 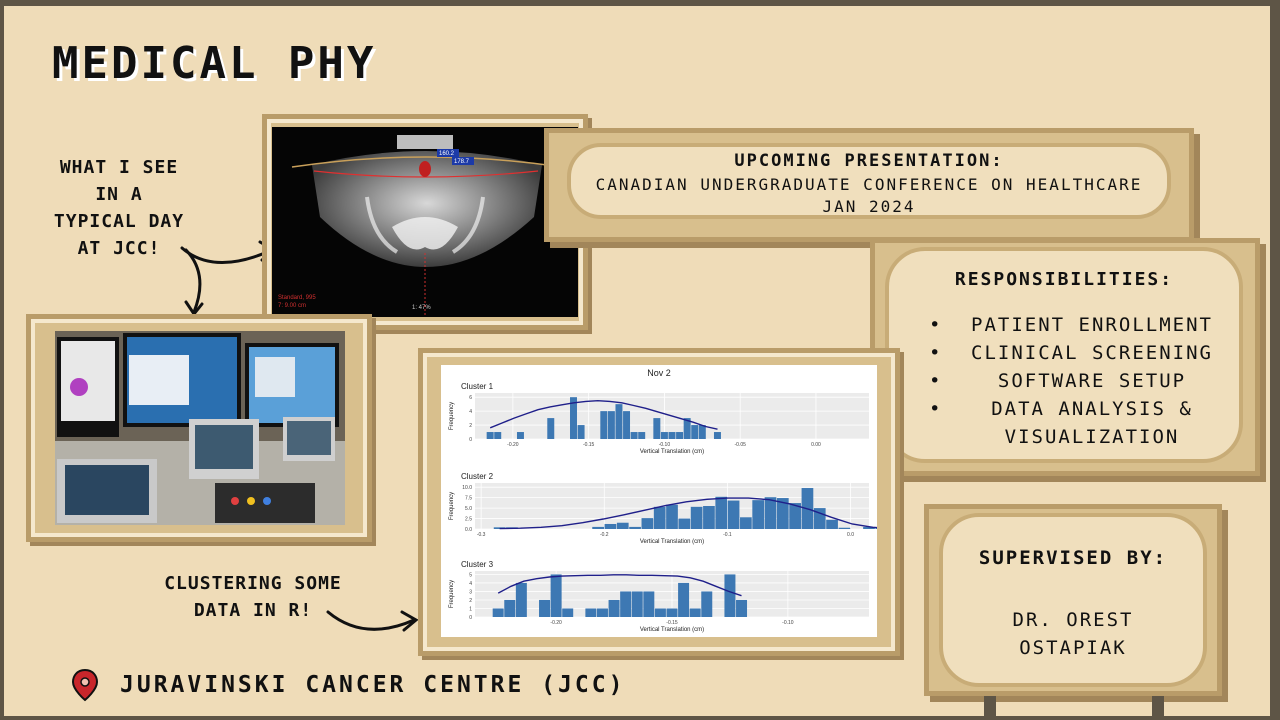 What do you see at coordinates (659, 373) in the screenshot?
I see `chart-title: Nov 2` at bounding box center [659, 373].